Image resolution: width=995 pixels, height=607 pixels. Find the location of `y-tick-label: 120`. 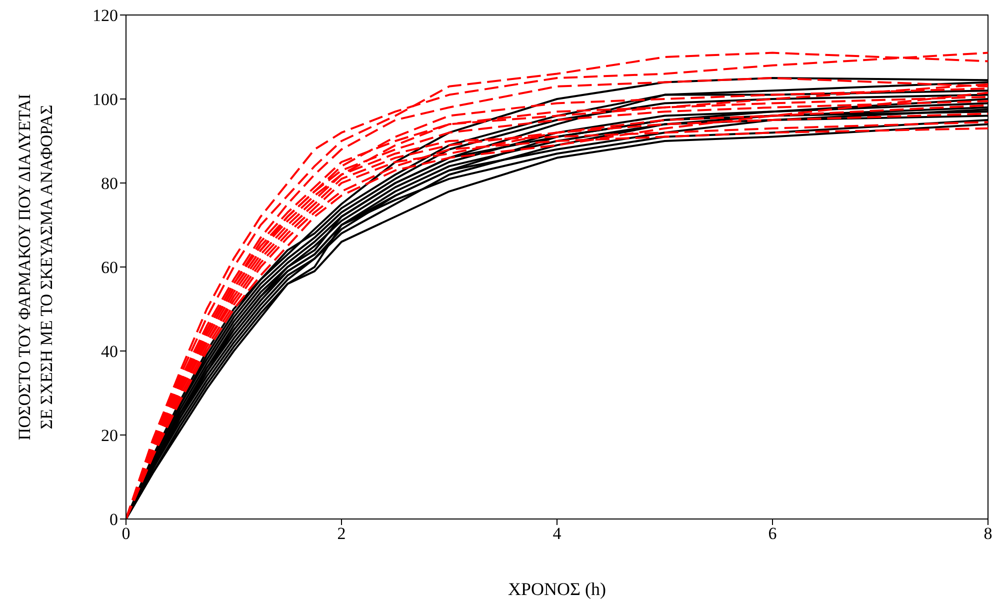

y-tick-label: 120 is located at coordinates (105, 16).